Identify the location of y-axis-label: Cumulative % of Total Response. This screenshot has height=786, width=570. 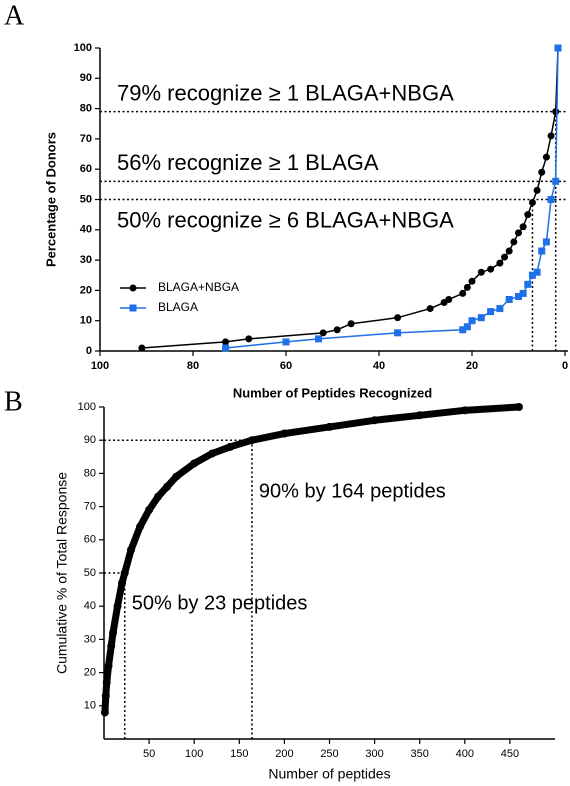
(62, 573).